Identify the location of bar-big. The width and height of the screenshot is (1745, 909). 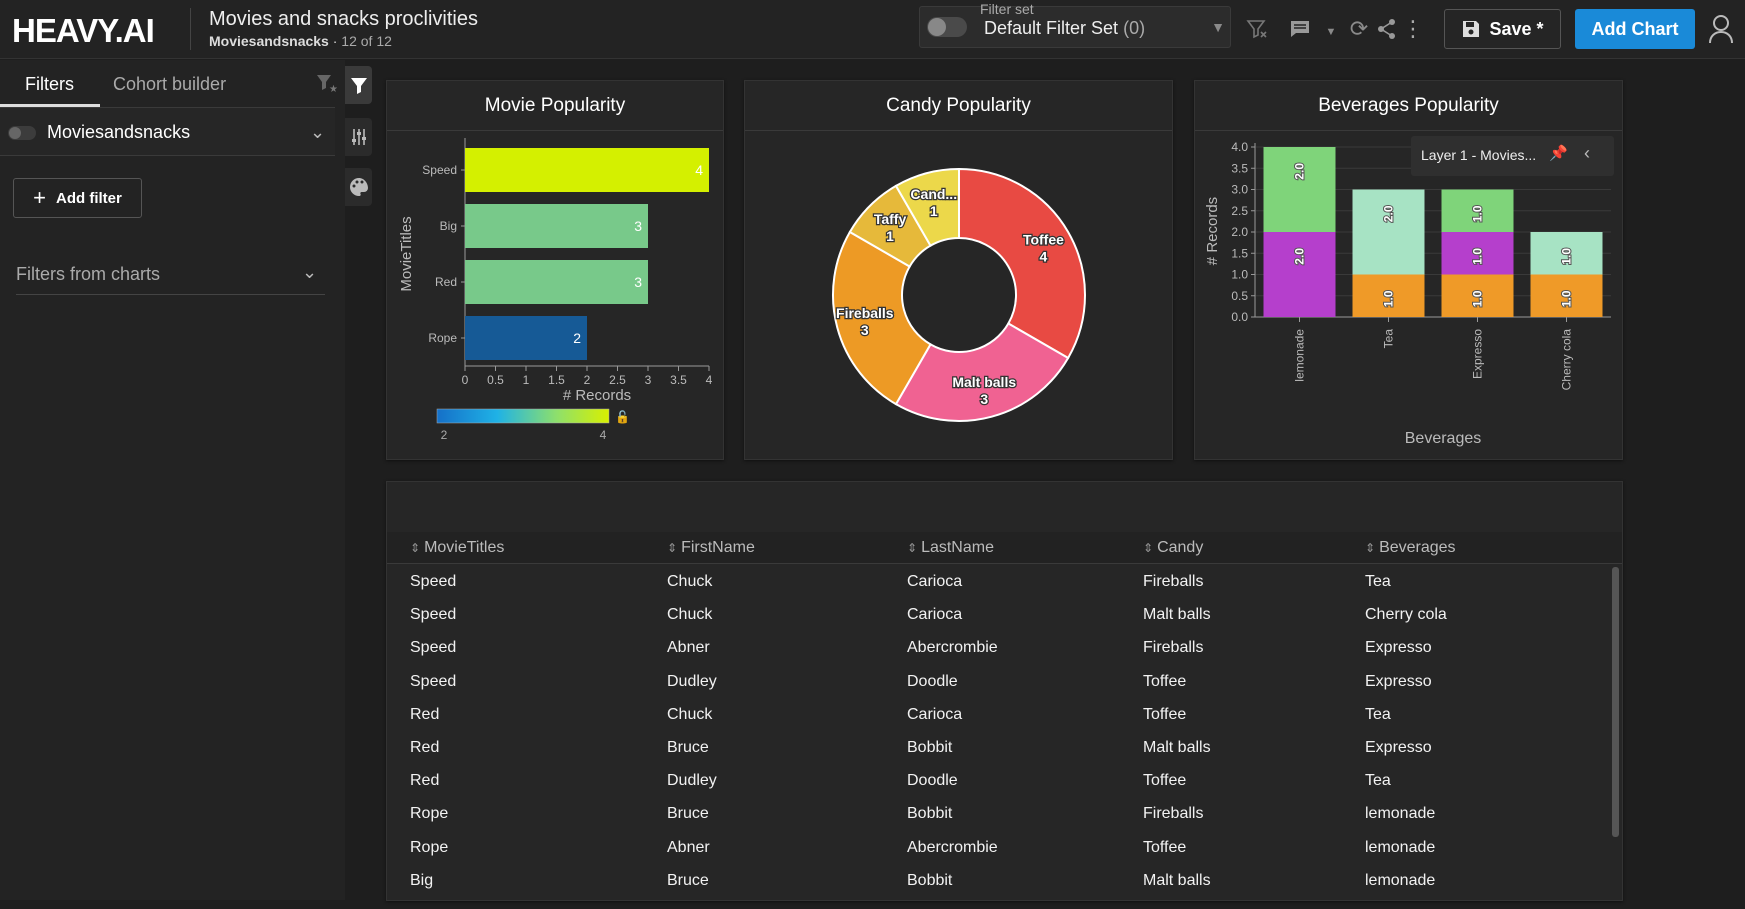
(556, 226).